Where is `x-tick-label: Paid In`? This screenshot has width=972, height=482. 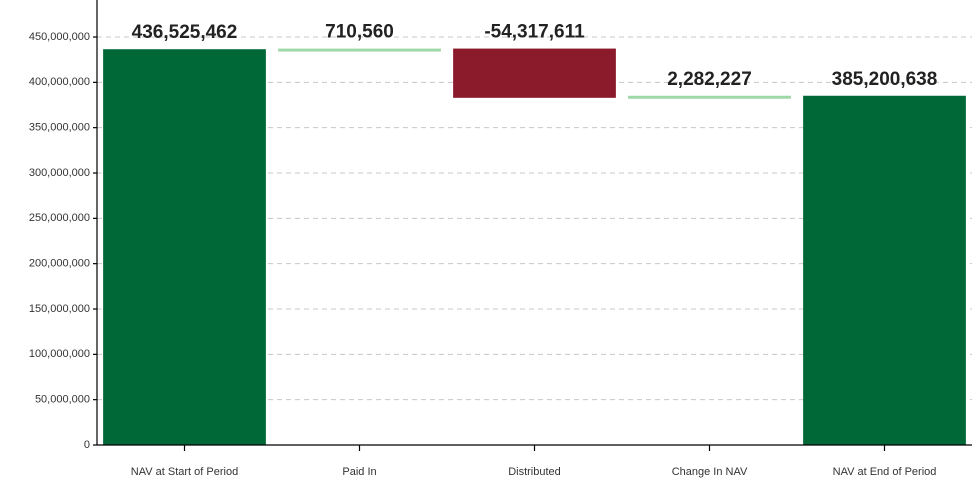
x-tick-label: Paid In is located at coordinates (359, 472).